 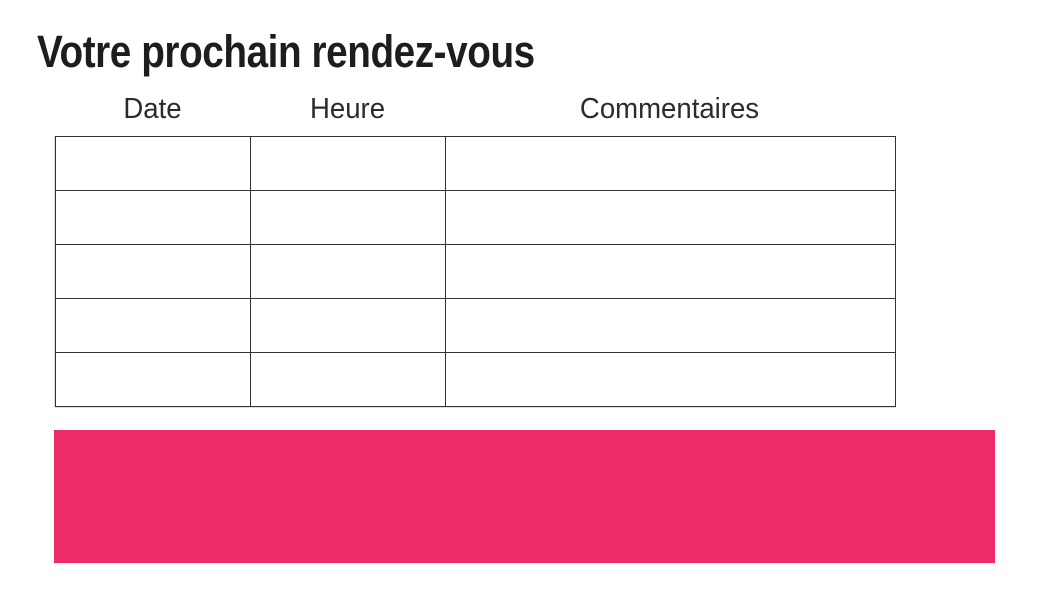 I want to click on table-column-headers: Date Heure Commentaires, so click(x=474, y=109).